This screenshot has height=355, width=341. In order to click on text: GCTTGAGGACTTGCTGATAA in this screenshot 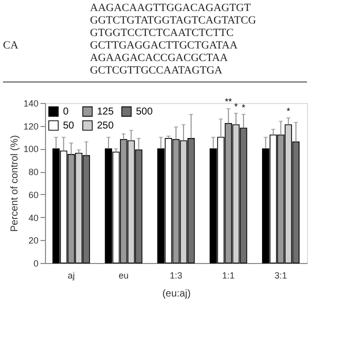, I will do `click(164, 46)`.